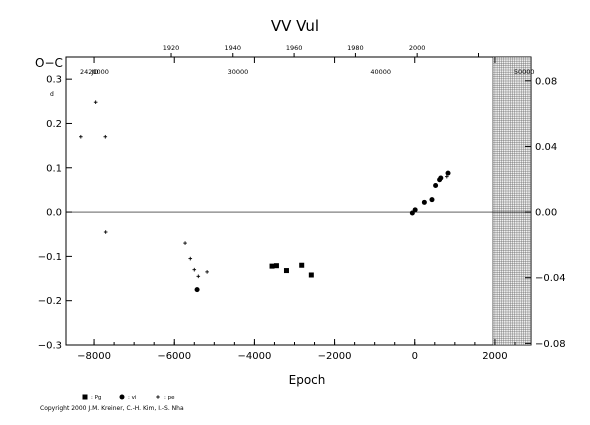  Describe the element at coordinates (54, 124) in the screenshot. I see `y-tick-label: 0.2` at that location.